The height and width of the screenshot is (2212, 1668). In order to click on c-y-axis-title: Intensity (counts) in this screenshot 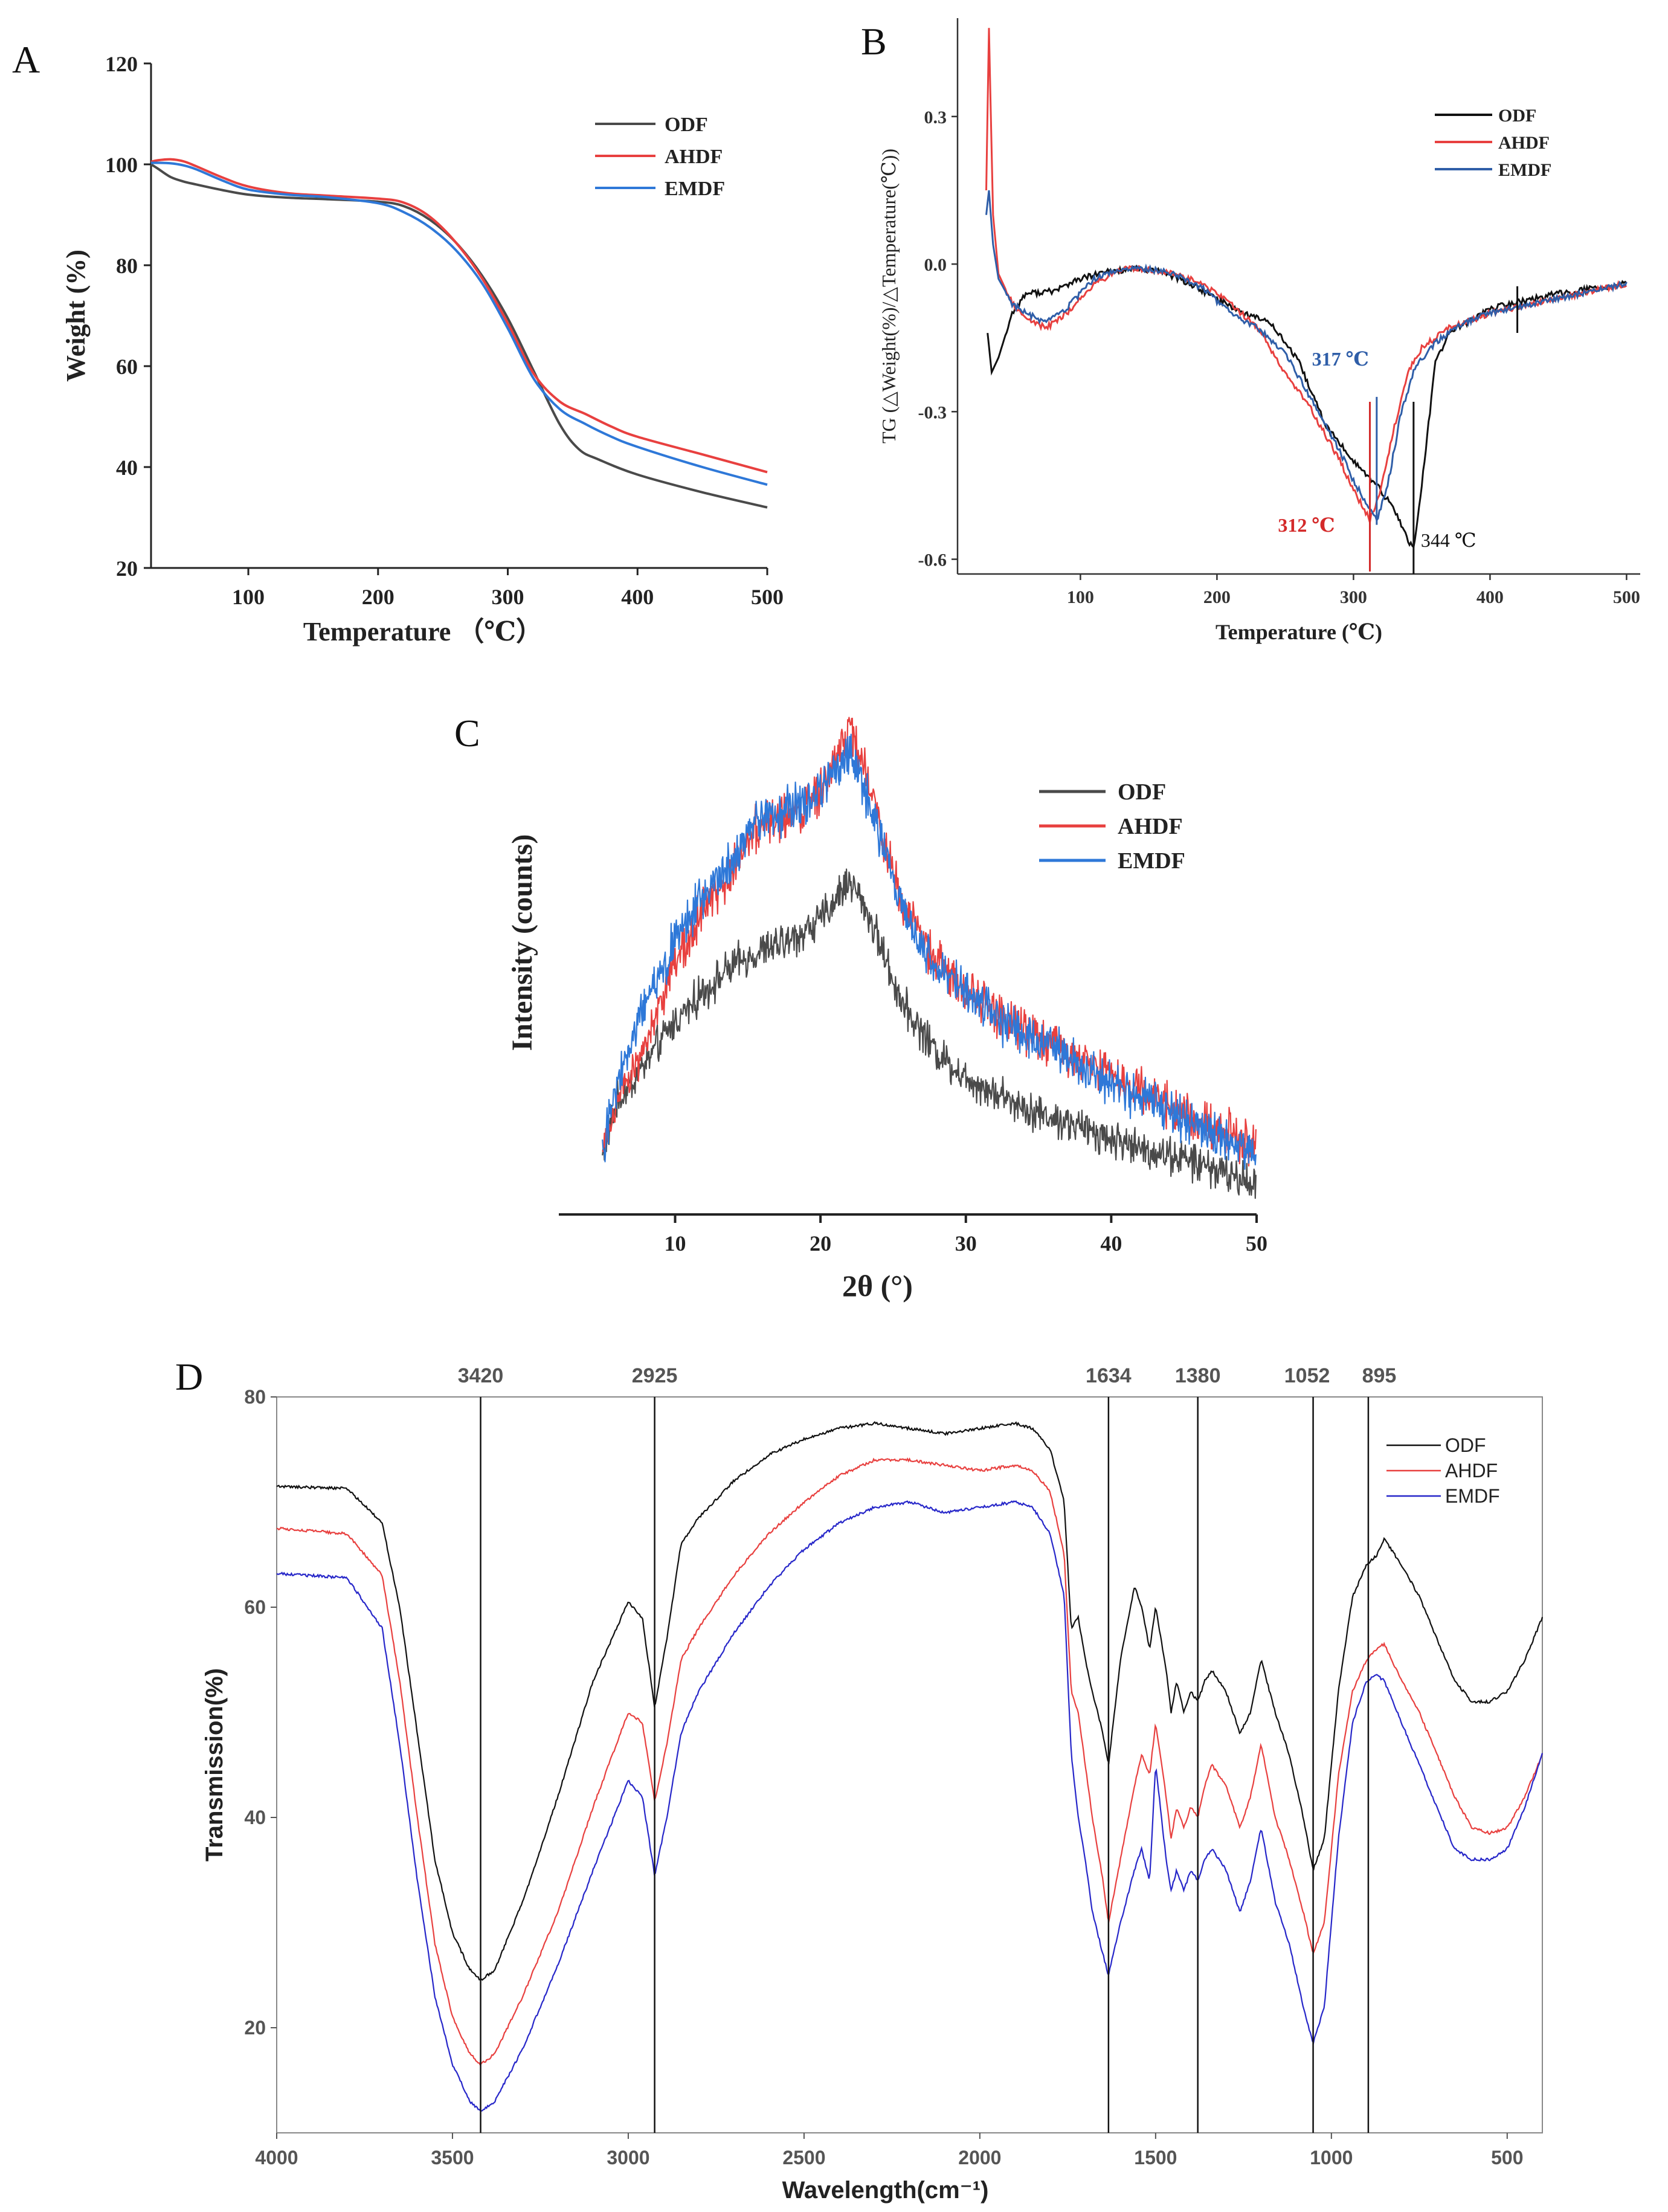, I will do `click(522, 942)`.